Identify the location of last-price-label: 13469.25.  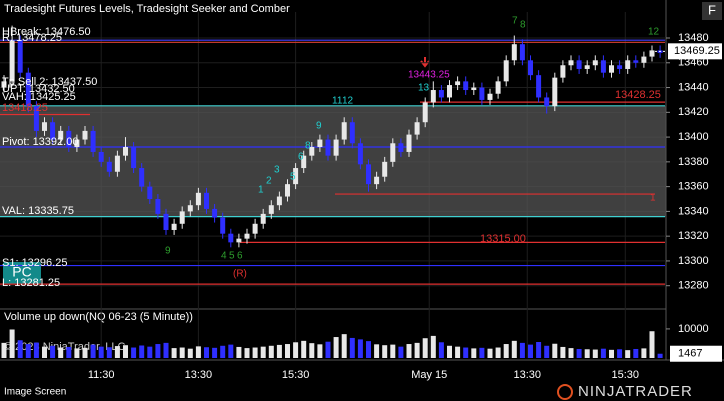
(697, 51).